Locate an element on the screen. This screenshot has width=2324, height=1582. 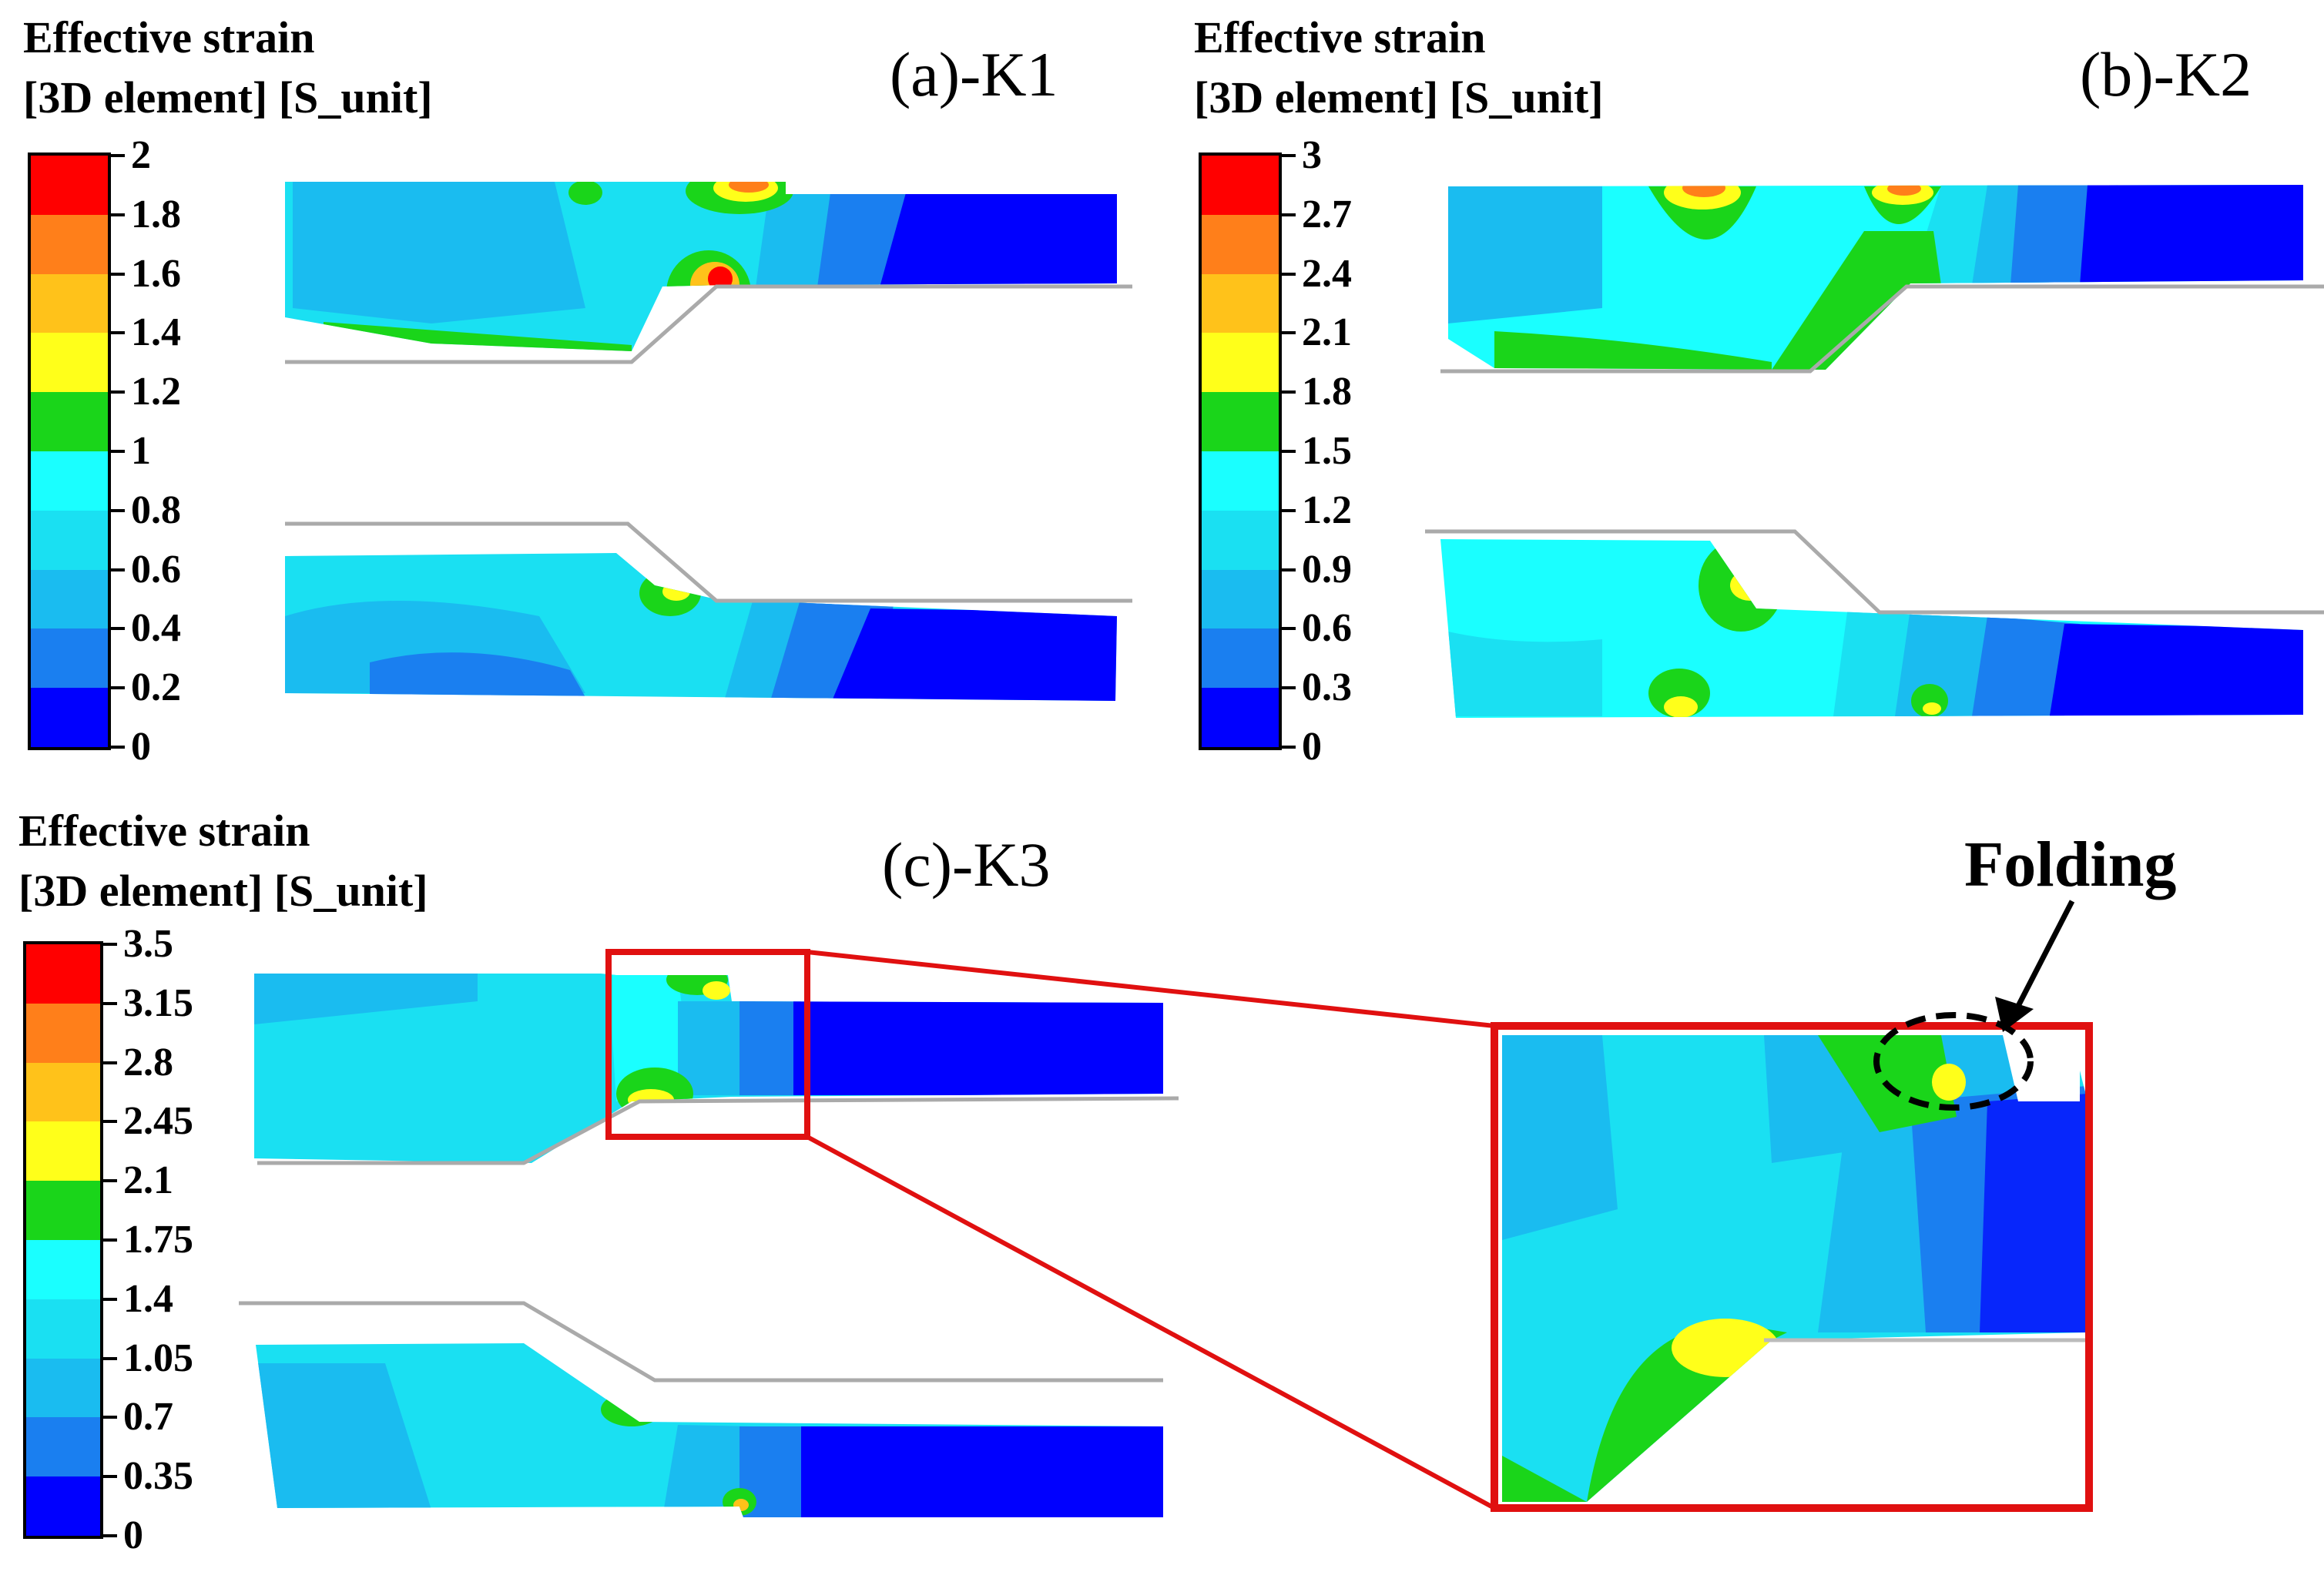
colorbar-tick-label: 3 is located at coordinates (1312, 155).